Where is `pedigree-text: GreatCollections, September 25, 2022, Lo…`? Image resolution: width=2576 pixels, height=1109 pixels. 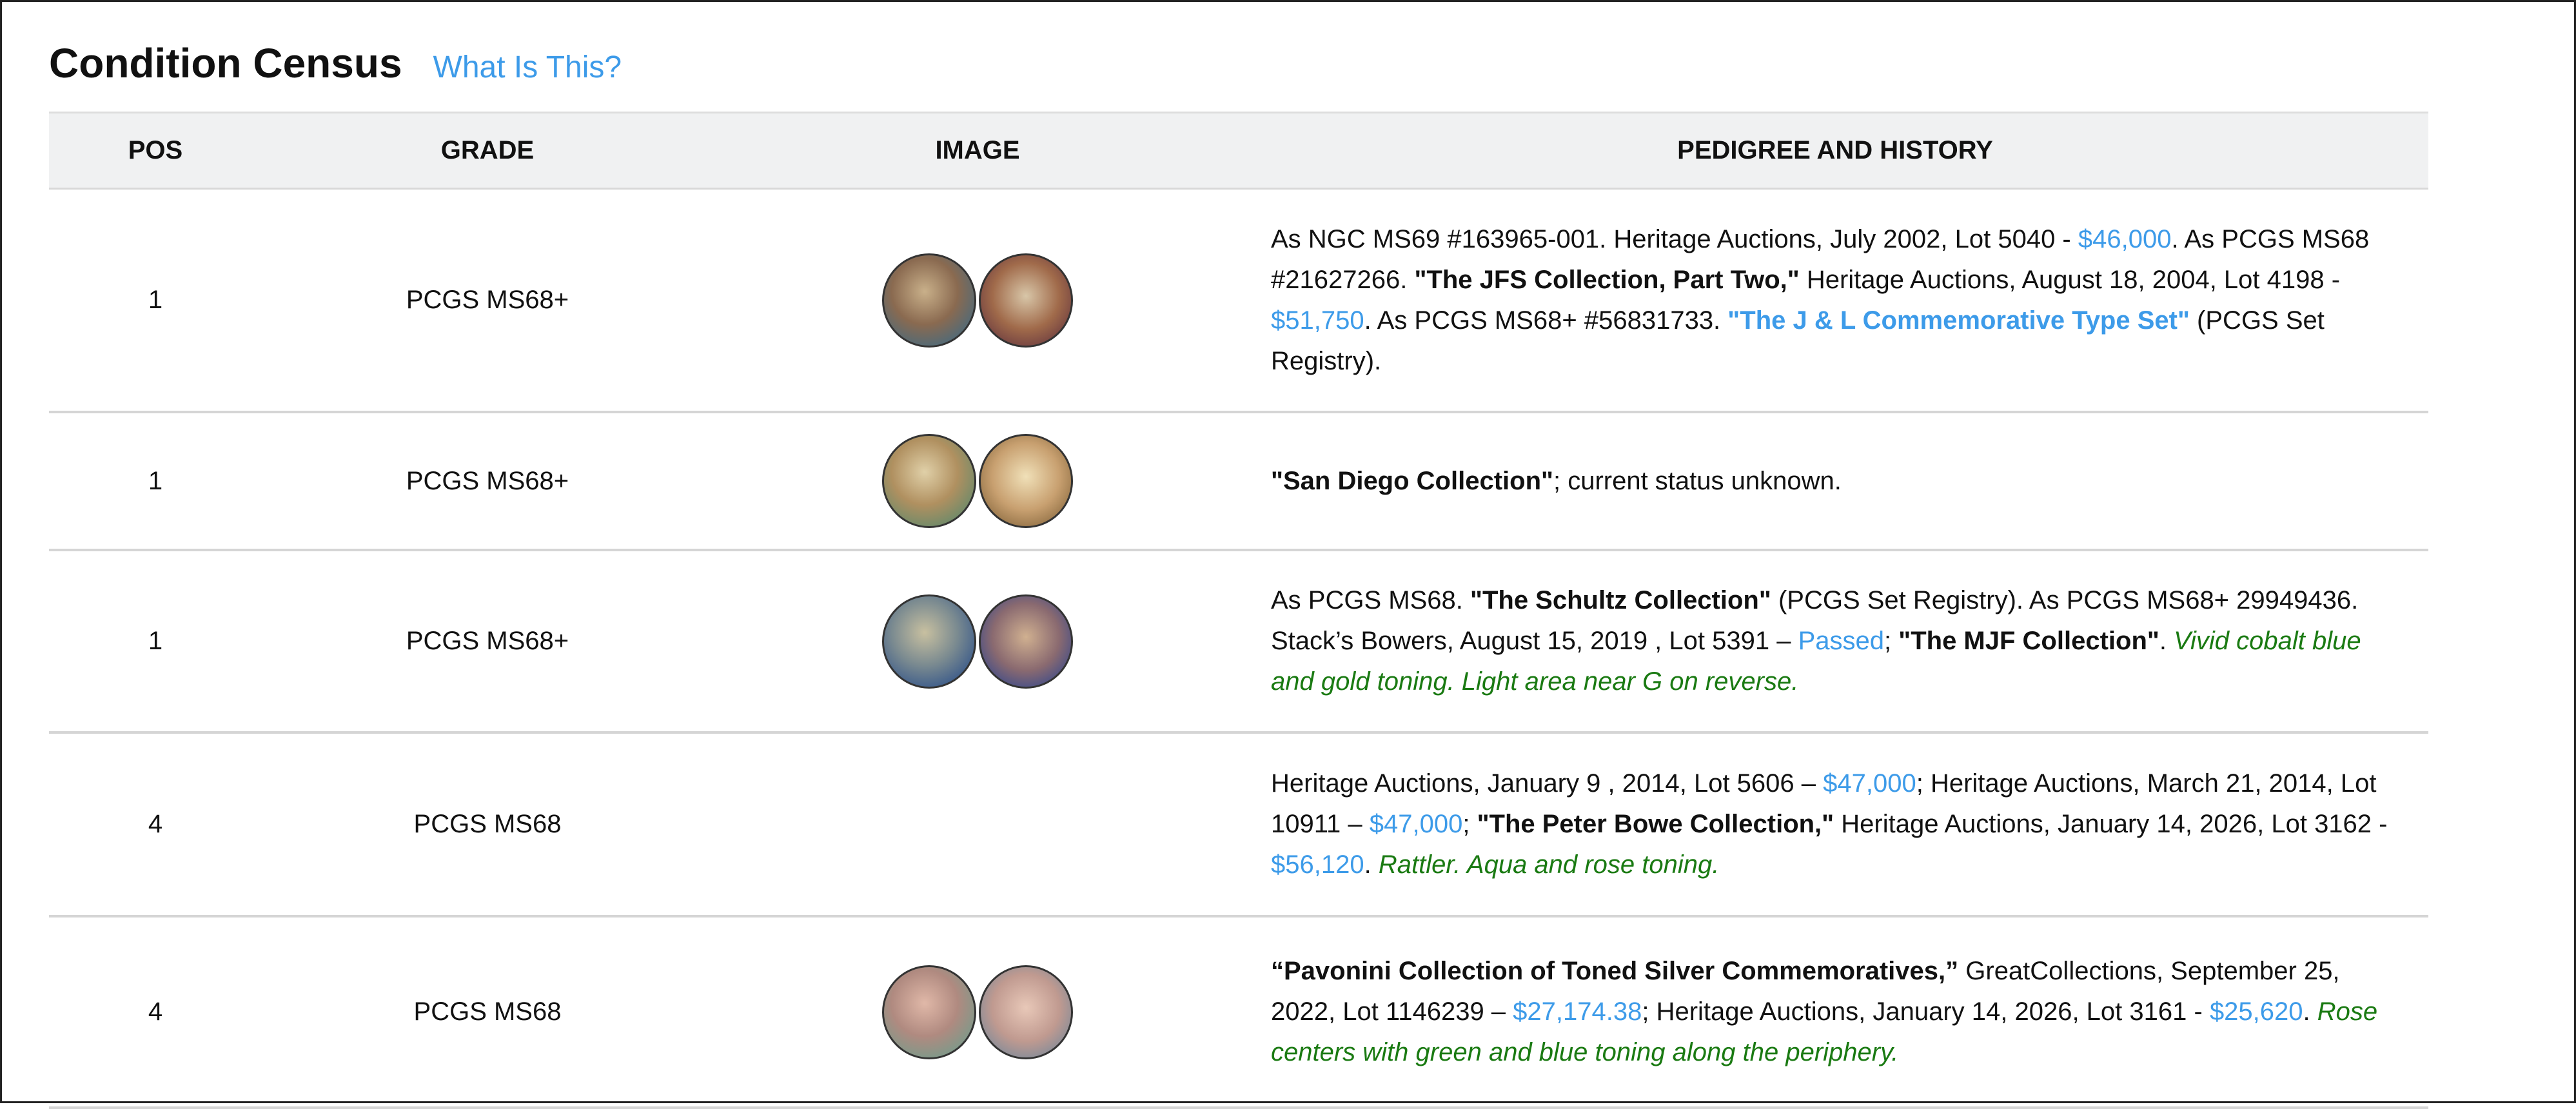 pedigree-text: GreatCollections, September 25, 2022, Lo… is located at coordinates (1805, 991).